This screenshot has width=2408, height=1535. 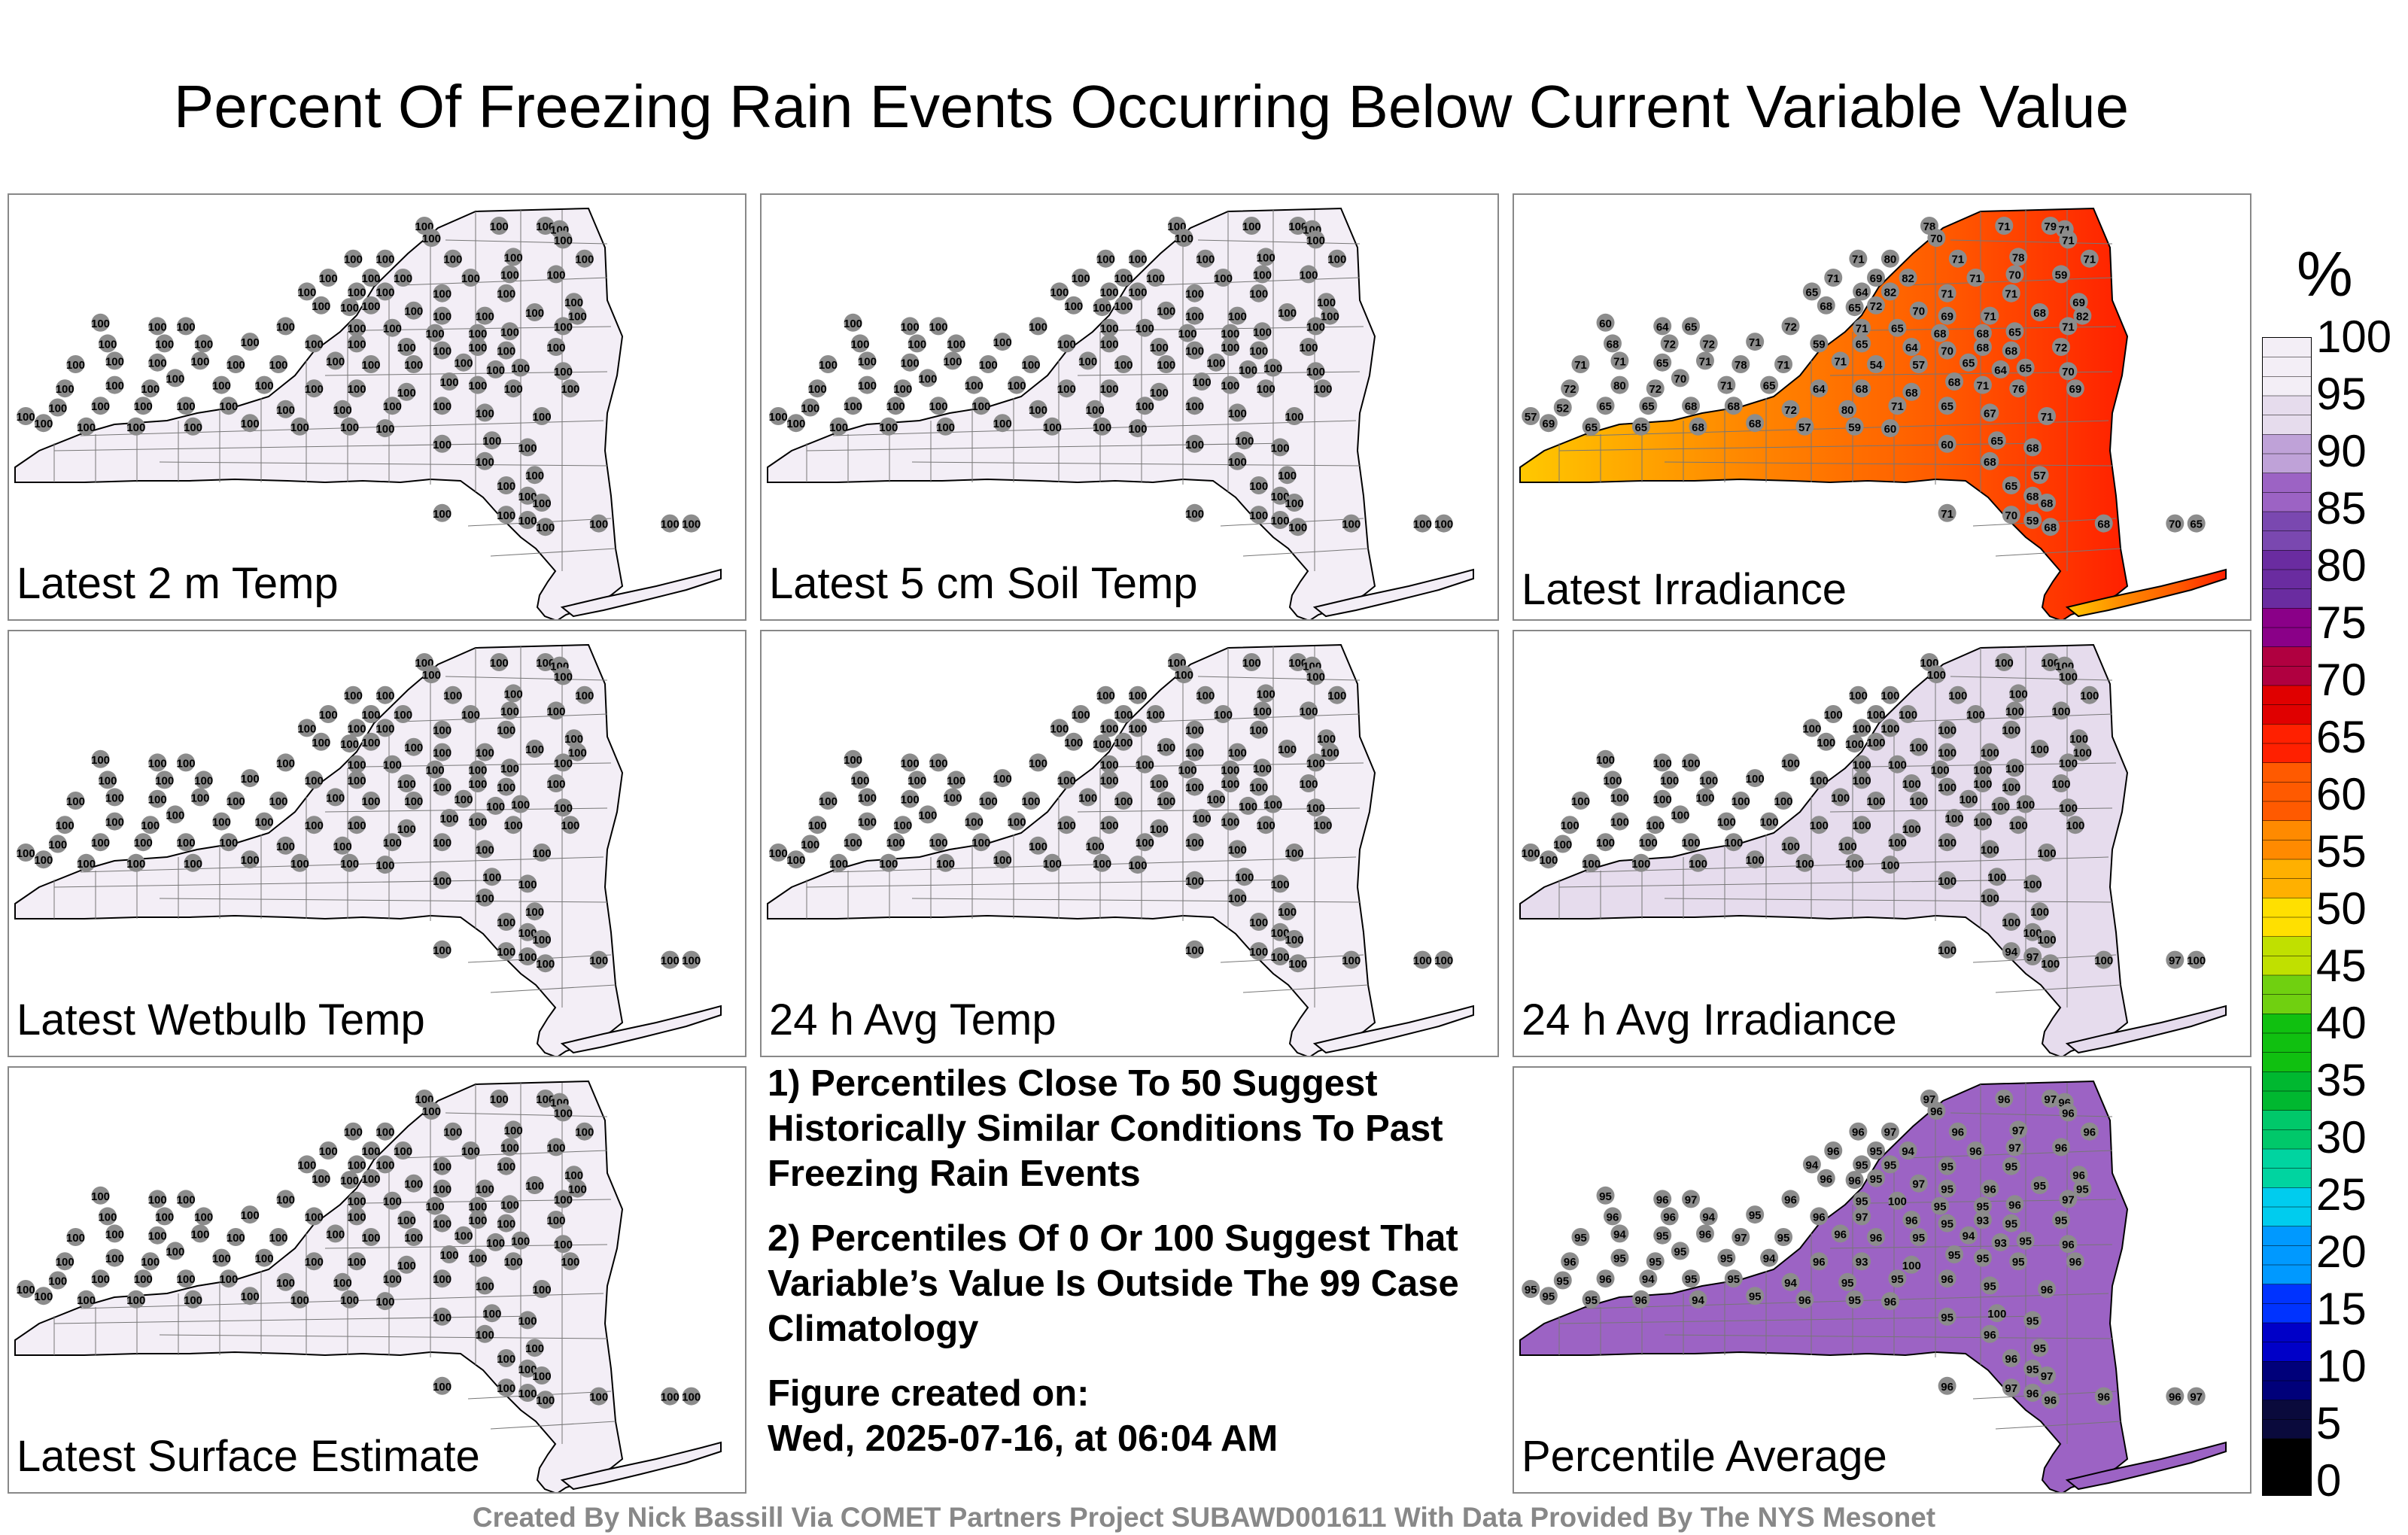 What do you see at coordinates (2018, 389) in the screenshot?
I see `station-value: 76` at bounding box center [2018, 389].